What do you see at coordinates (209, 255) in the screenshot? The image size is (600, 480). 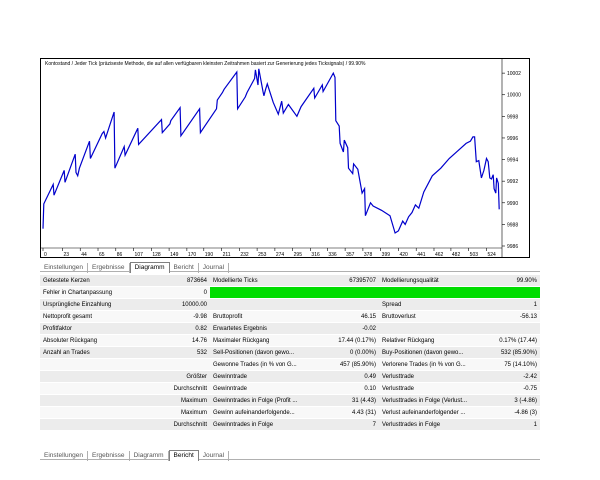 I see `x-tick-label: 190` at bounding box center [209, 255].